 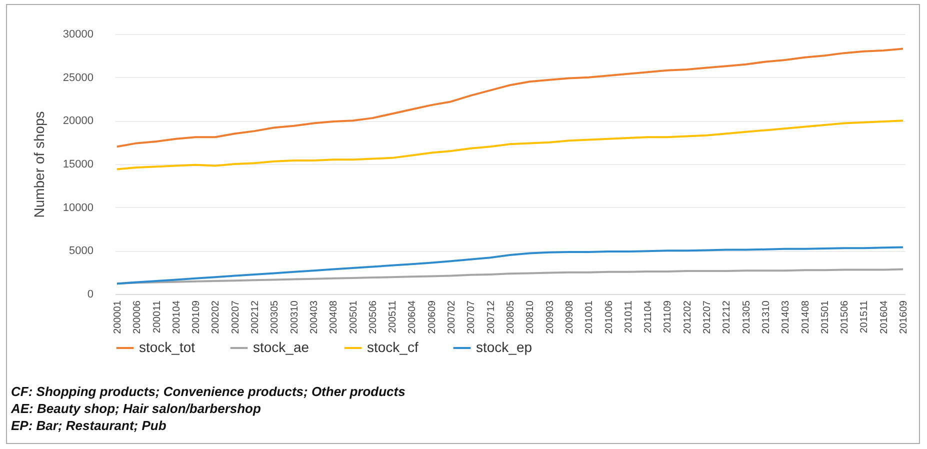 I want to click on x-tick-label: 201109, so click(x=668, y=317).